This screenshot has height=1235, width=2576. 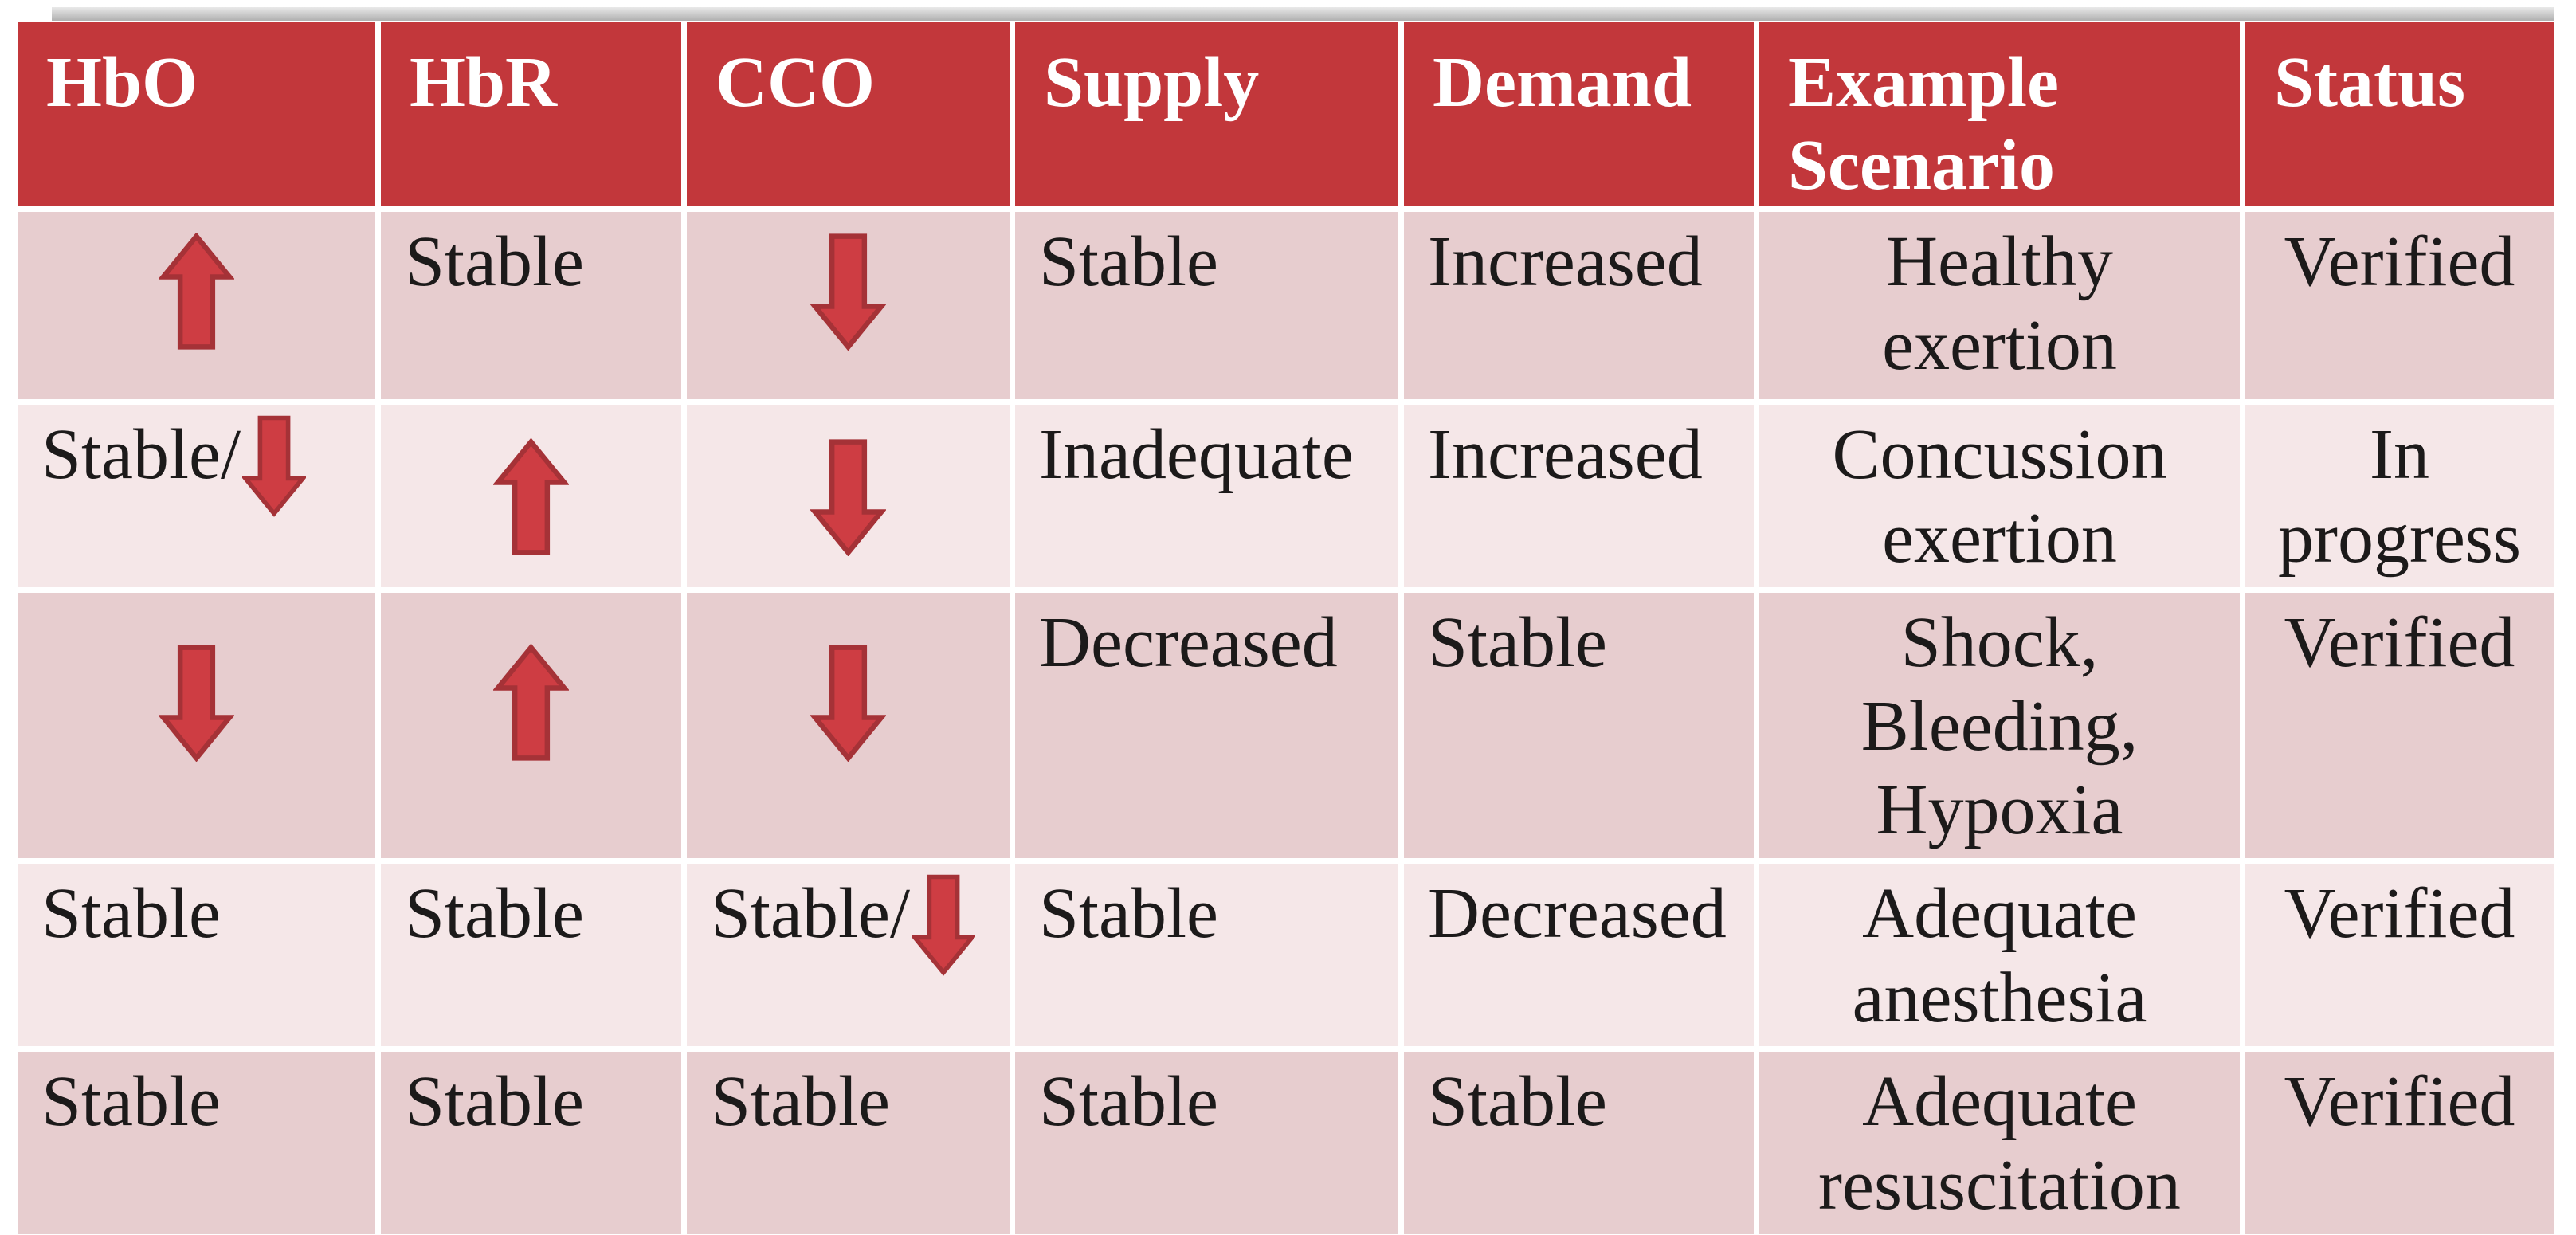 What do you see at coordinates (531, 305) in the screenshot?
I see `cell-r1-hbr: Stable` at bounding box center [531, 305].